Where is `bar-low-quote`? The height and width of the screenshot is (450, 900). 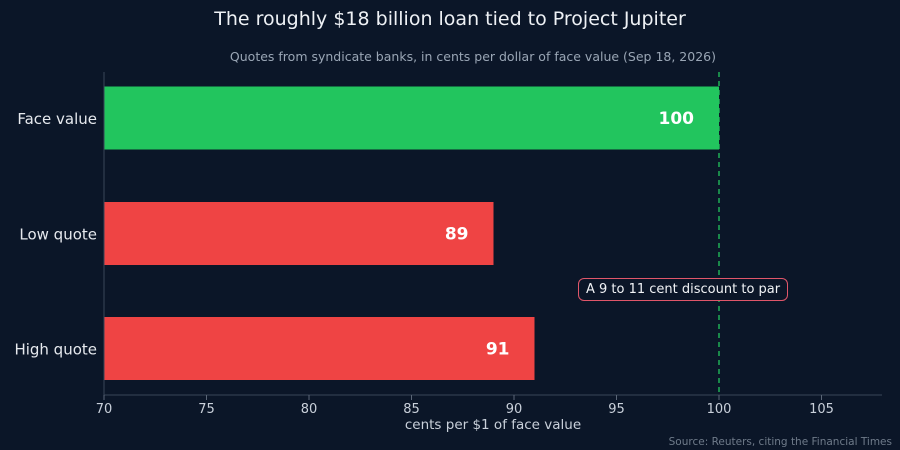
bar-low-quote is located at coordinates (299, 233).